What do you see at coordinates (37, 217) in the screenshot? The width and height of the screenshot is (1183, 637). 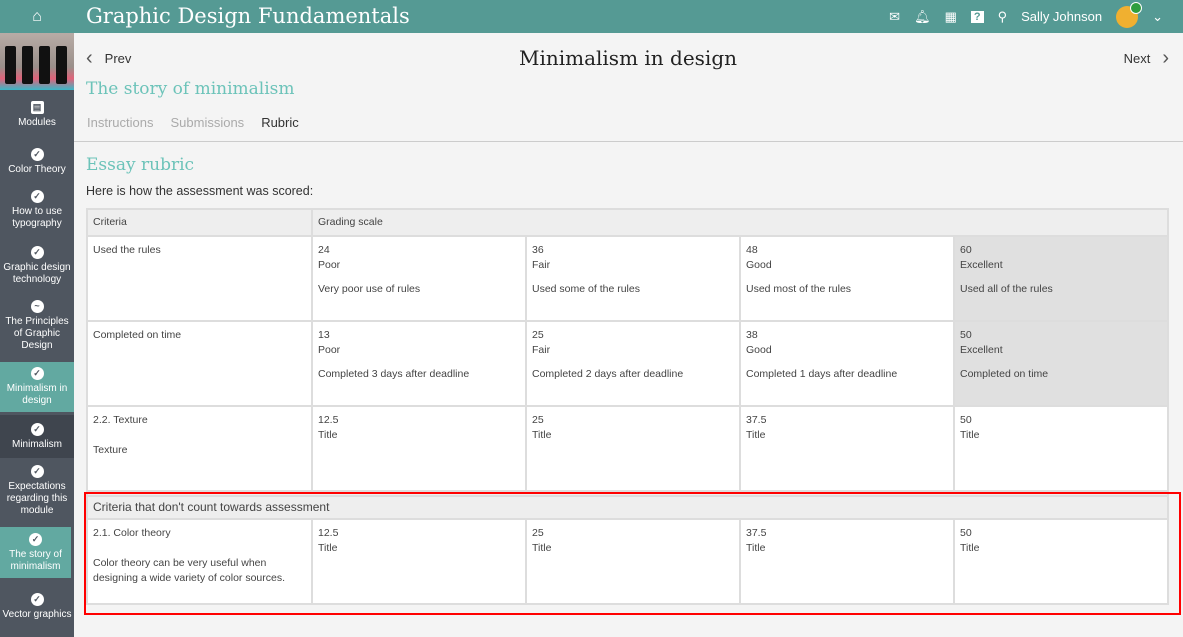 I see `sidebar-item-label: How to use typography` at bounding box center [37, 217].